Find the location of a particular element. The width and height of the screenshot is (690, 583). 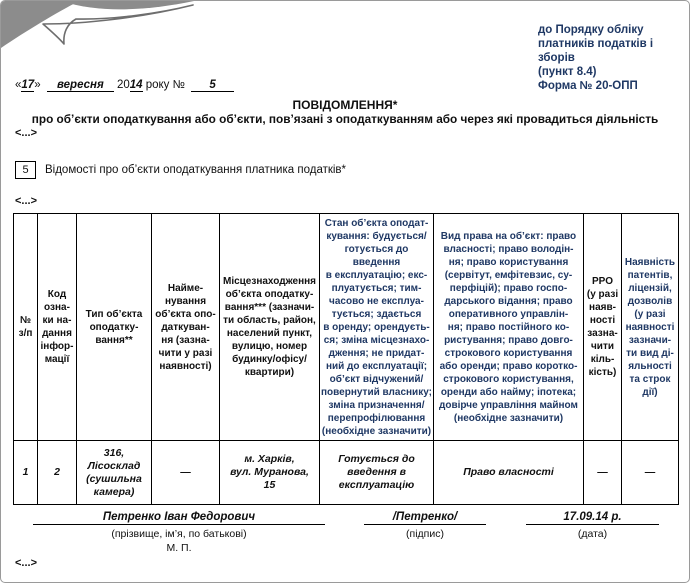

close-quote: » is located at coordinates (37, 85).